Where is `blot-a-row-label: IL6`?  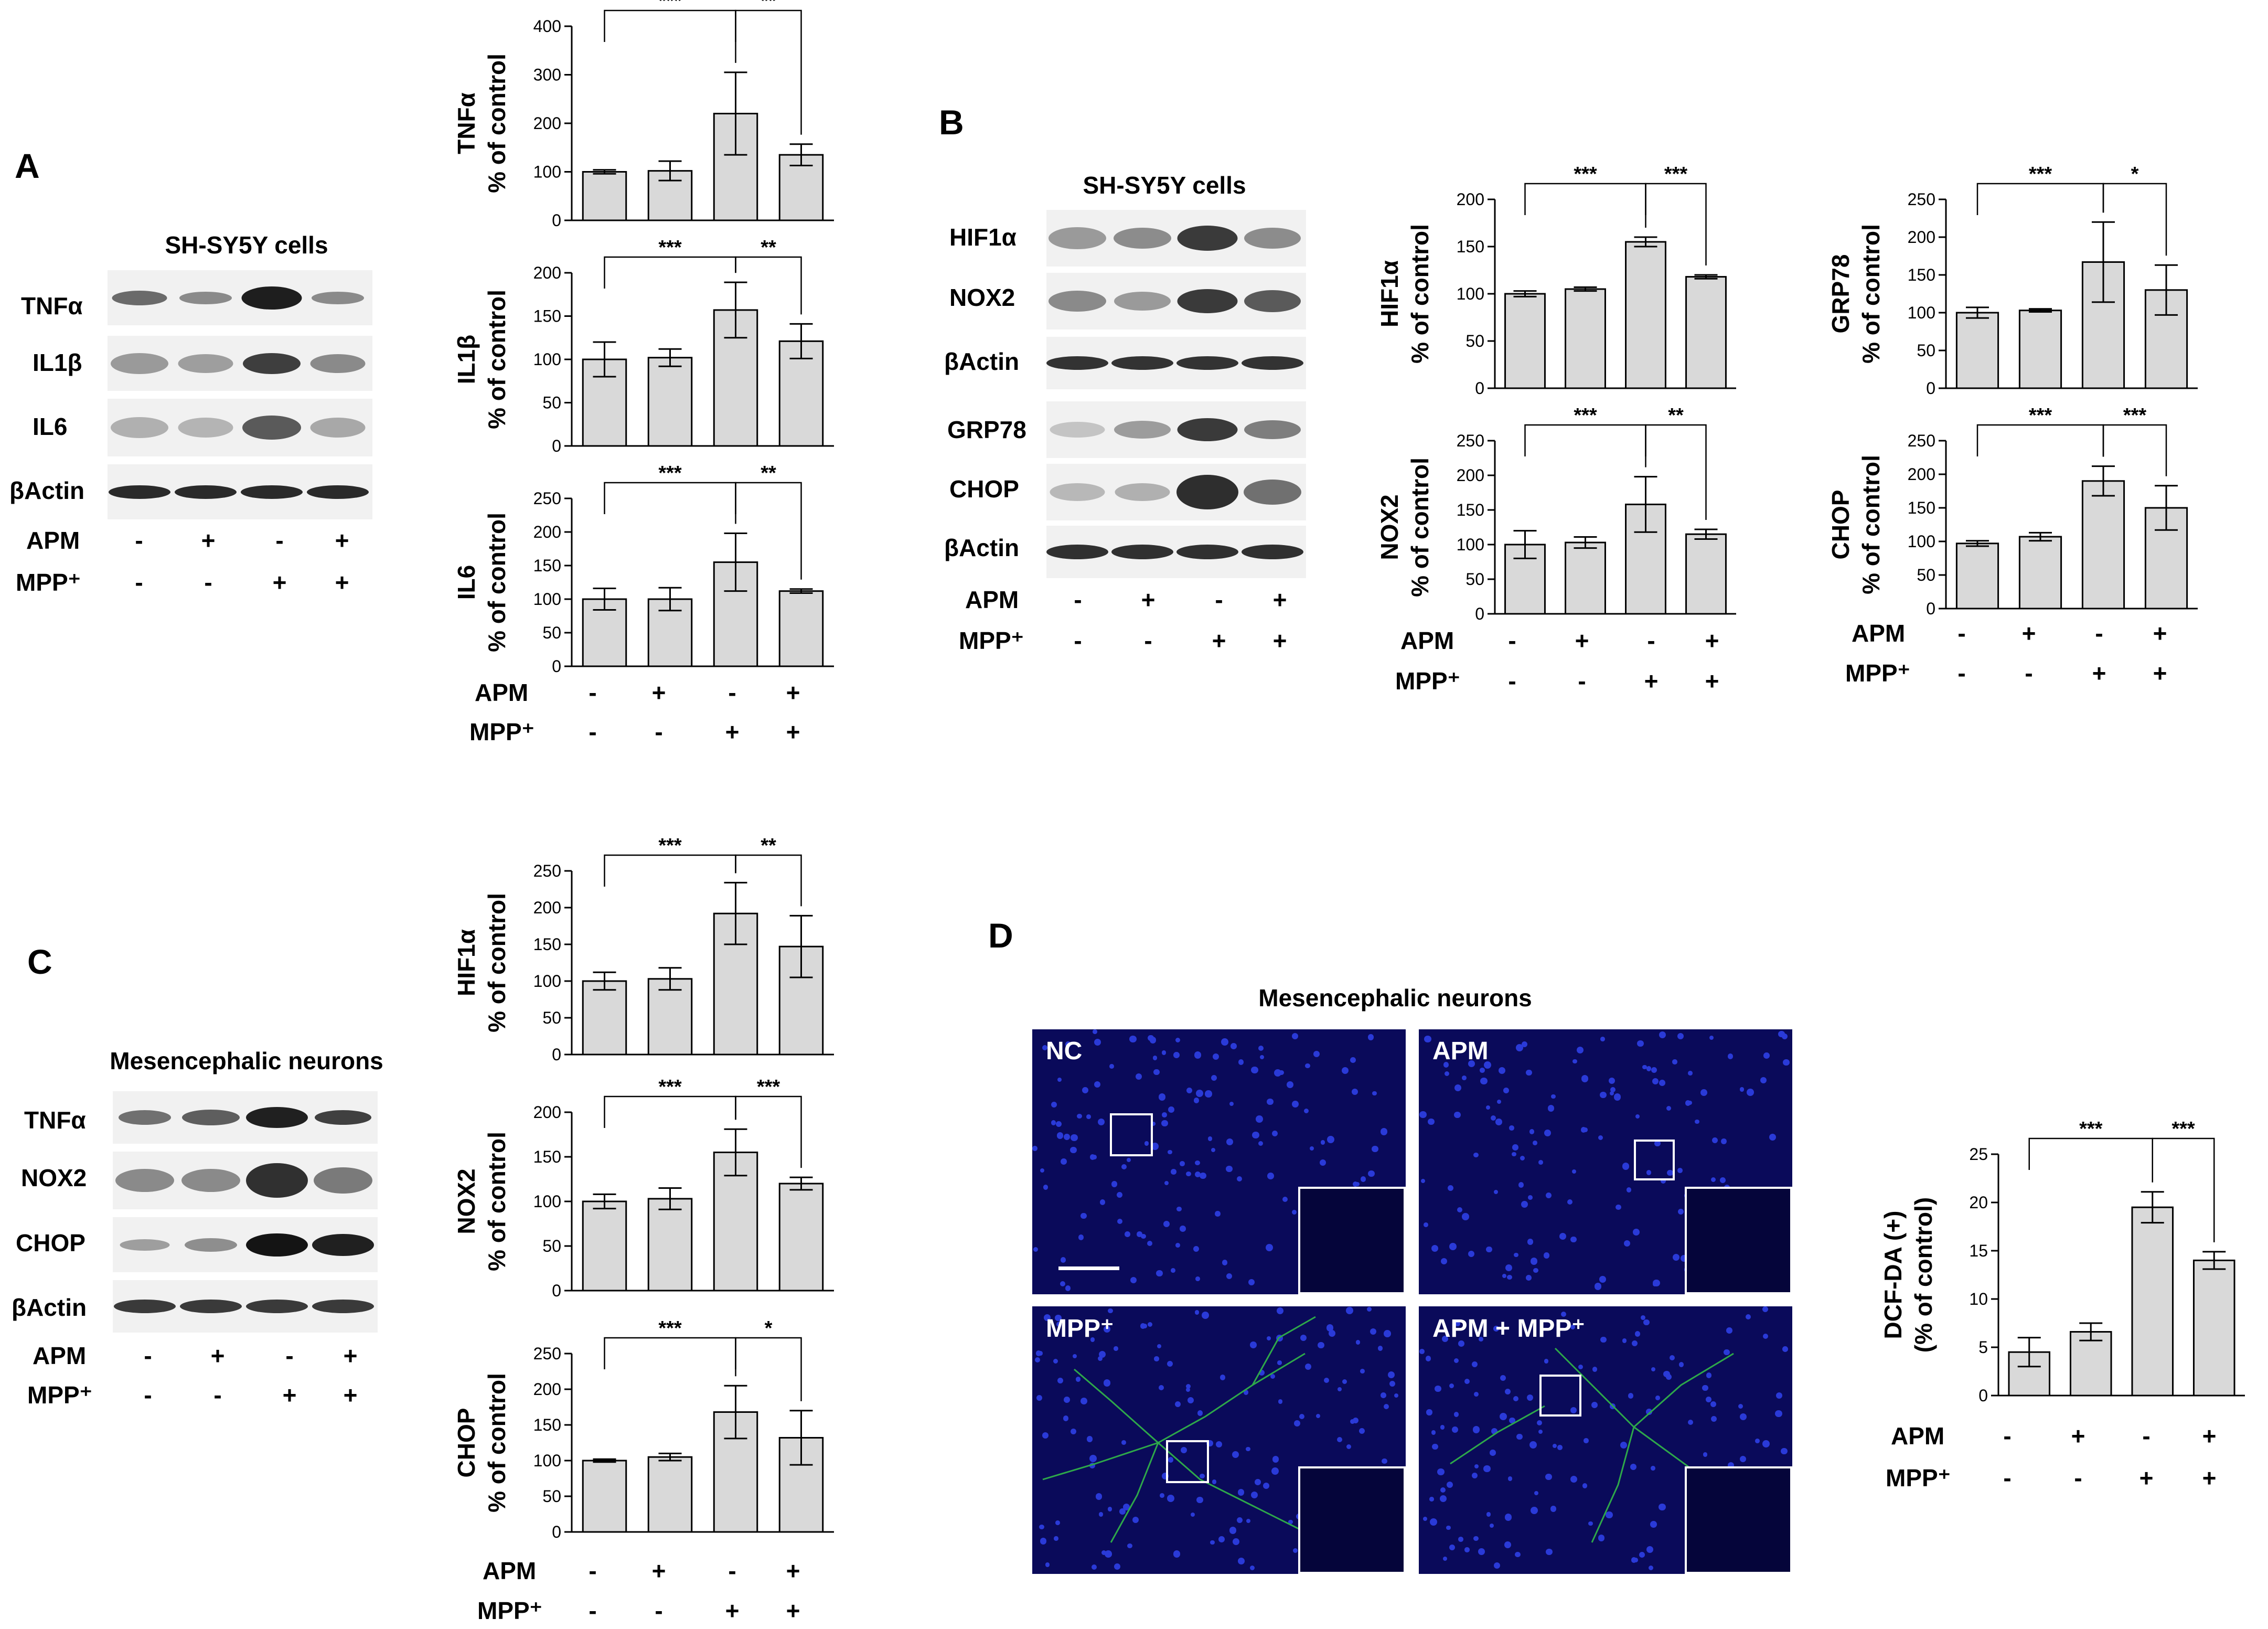
blot-a-row-label: IL6 is located at coordinates (51, 427).